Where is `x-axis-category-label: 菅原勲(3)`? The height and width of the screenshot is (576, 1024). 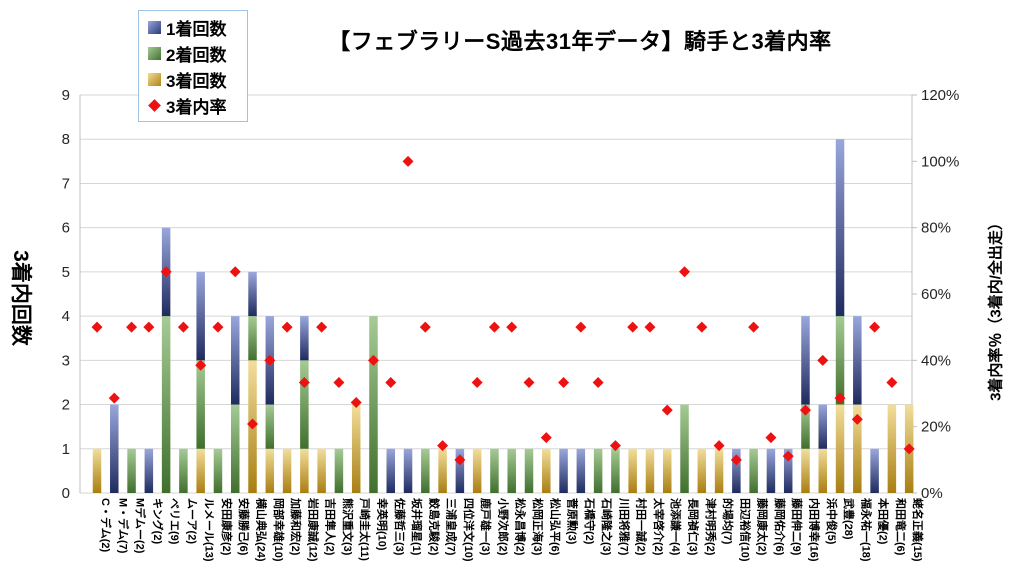
x-axis-category-label: 菅原勲(3) is located at coordinates (573, 521).